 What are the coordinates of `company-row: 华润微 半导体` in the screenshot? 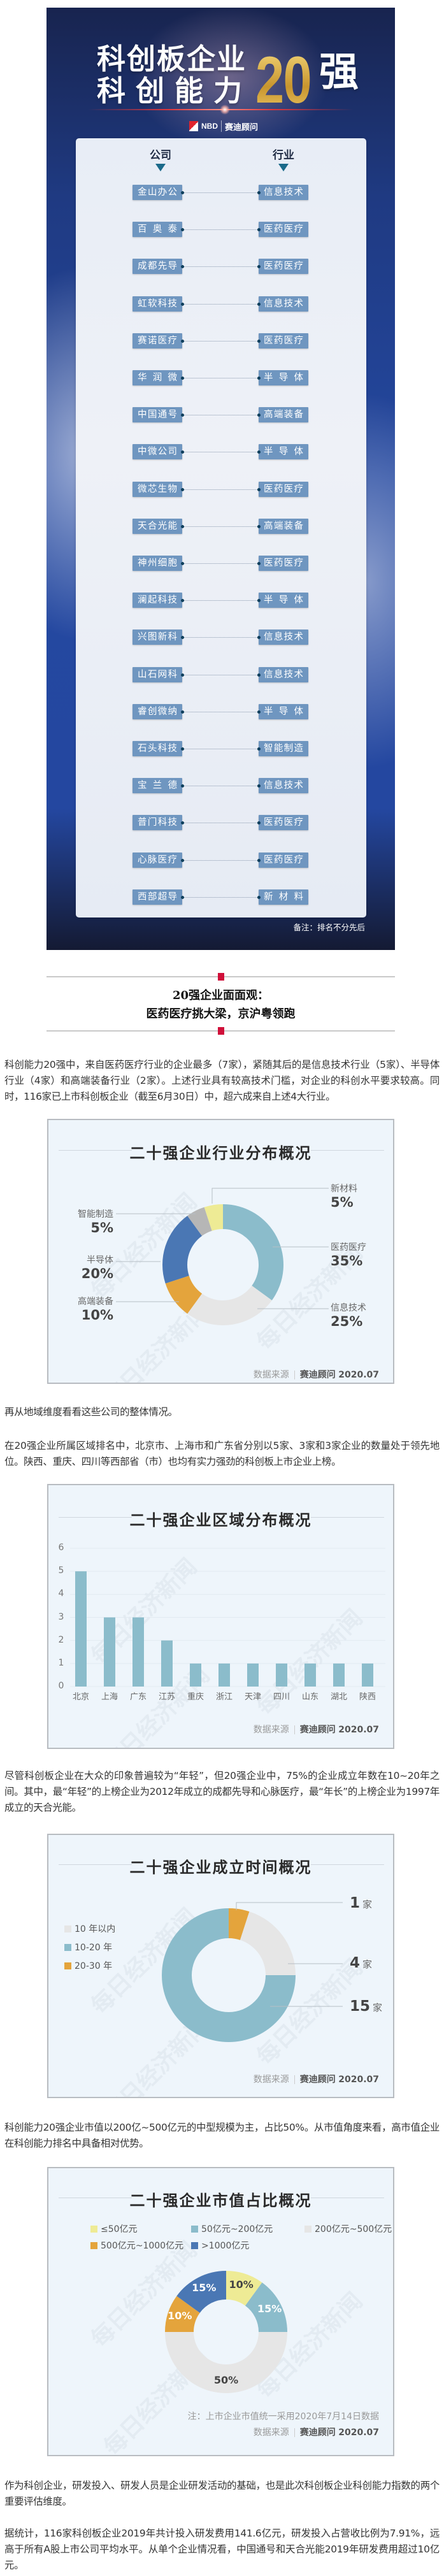 It's located at (221, 377).